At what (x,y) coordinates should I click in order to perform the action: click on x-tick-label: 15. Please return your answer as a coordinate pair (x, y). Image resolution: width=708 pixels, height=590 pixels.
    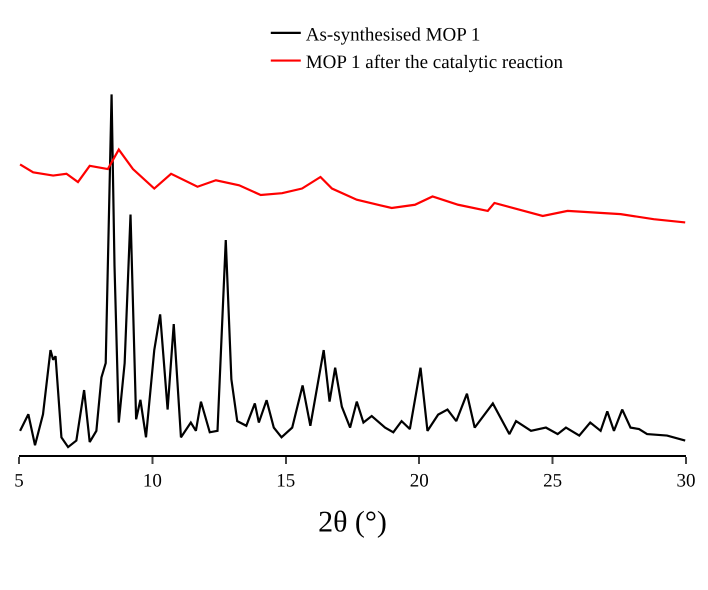
    Looking at the image, I should click on (286, 481).